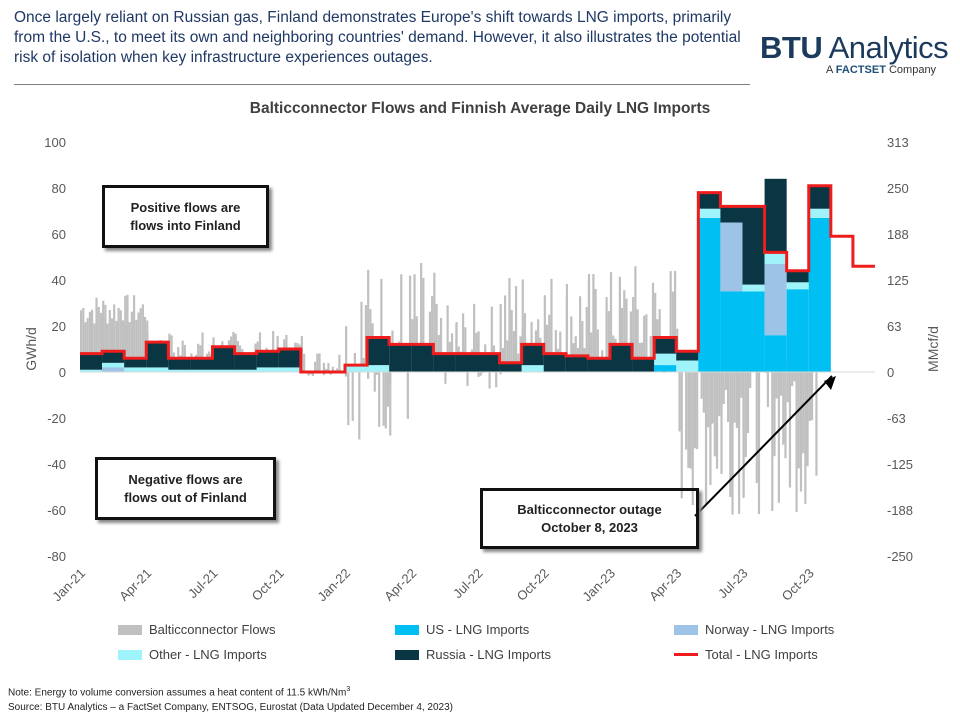 The width and height of the screenshot is (960, 720). I want to click on x-tick-label: Oct-21, so click(268, 585).